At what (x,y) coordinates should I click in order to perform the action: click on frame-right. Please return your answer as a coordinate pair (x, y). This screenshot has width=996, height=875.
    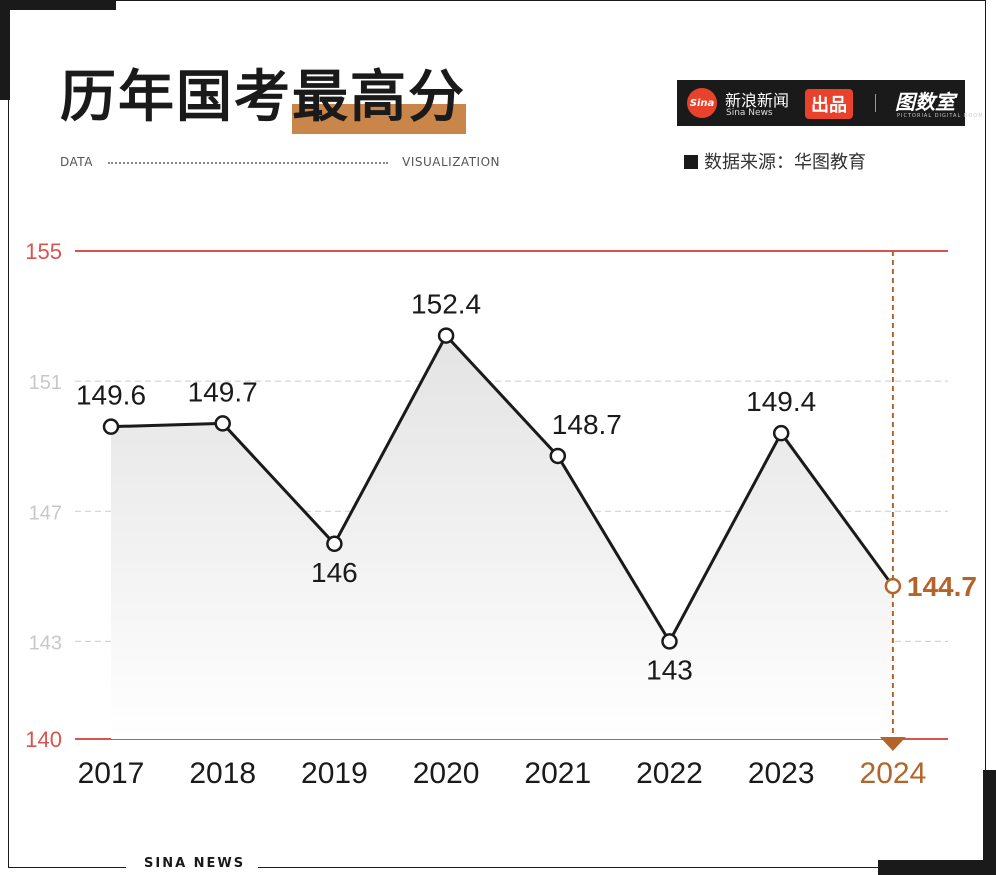
    Looking at the image, I should click on (985, 434).